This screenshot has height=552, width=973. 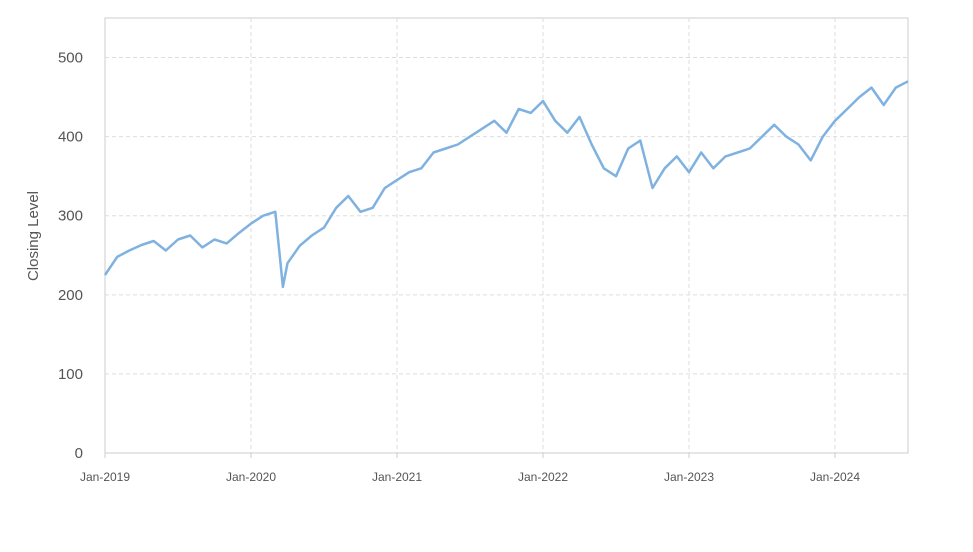 What do you see at coordinates (543, 477) in the screenshot?
I see `x-tick-label: Jan-2022` at bounding box center [543, 477].